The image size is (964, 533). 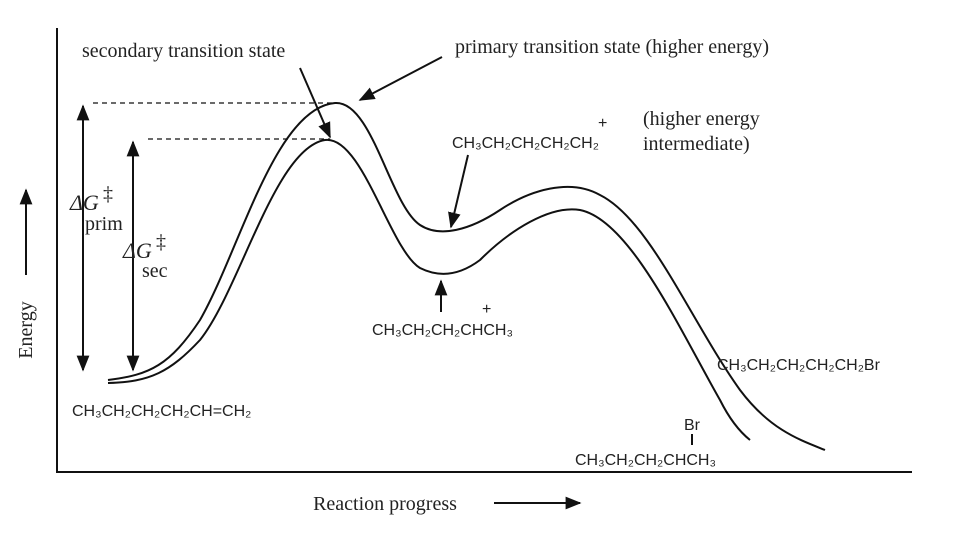 I want to click on annotation: primary transition state (higher energy), so click(x=612, y=47).